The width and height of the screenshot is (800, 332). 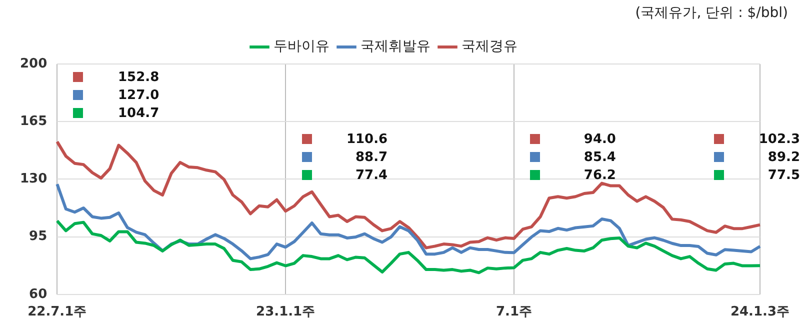 What do you see at coordinates (139, 77) in the screenshot?
I see `annotation: 152.8` at bounding box center [139, 77].